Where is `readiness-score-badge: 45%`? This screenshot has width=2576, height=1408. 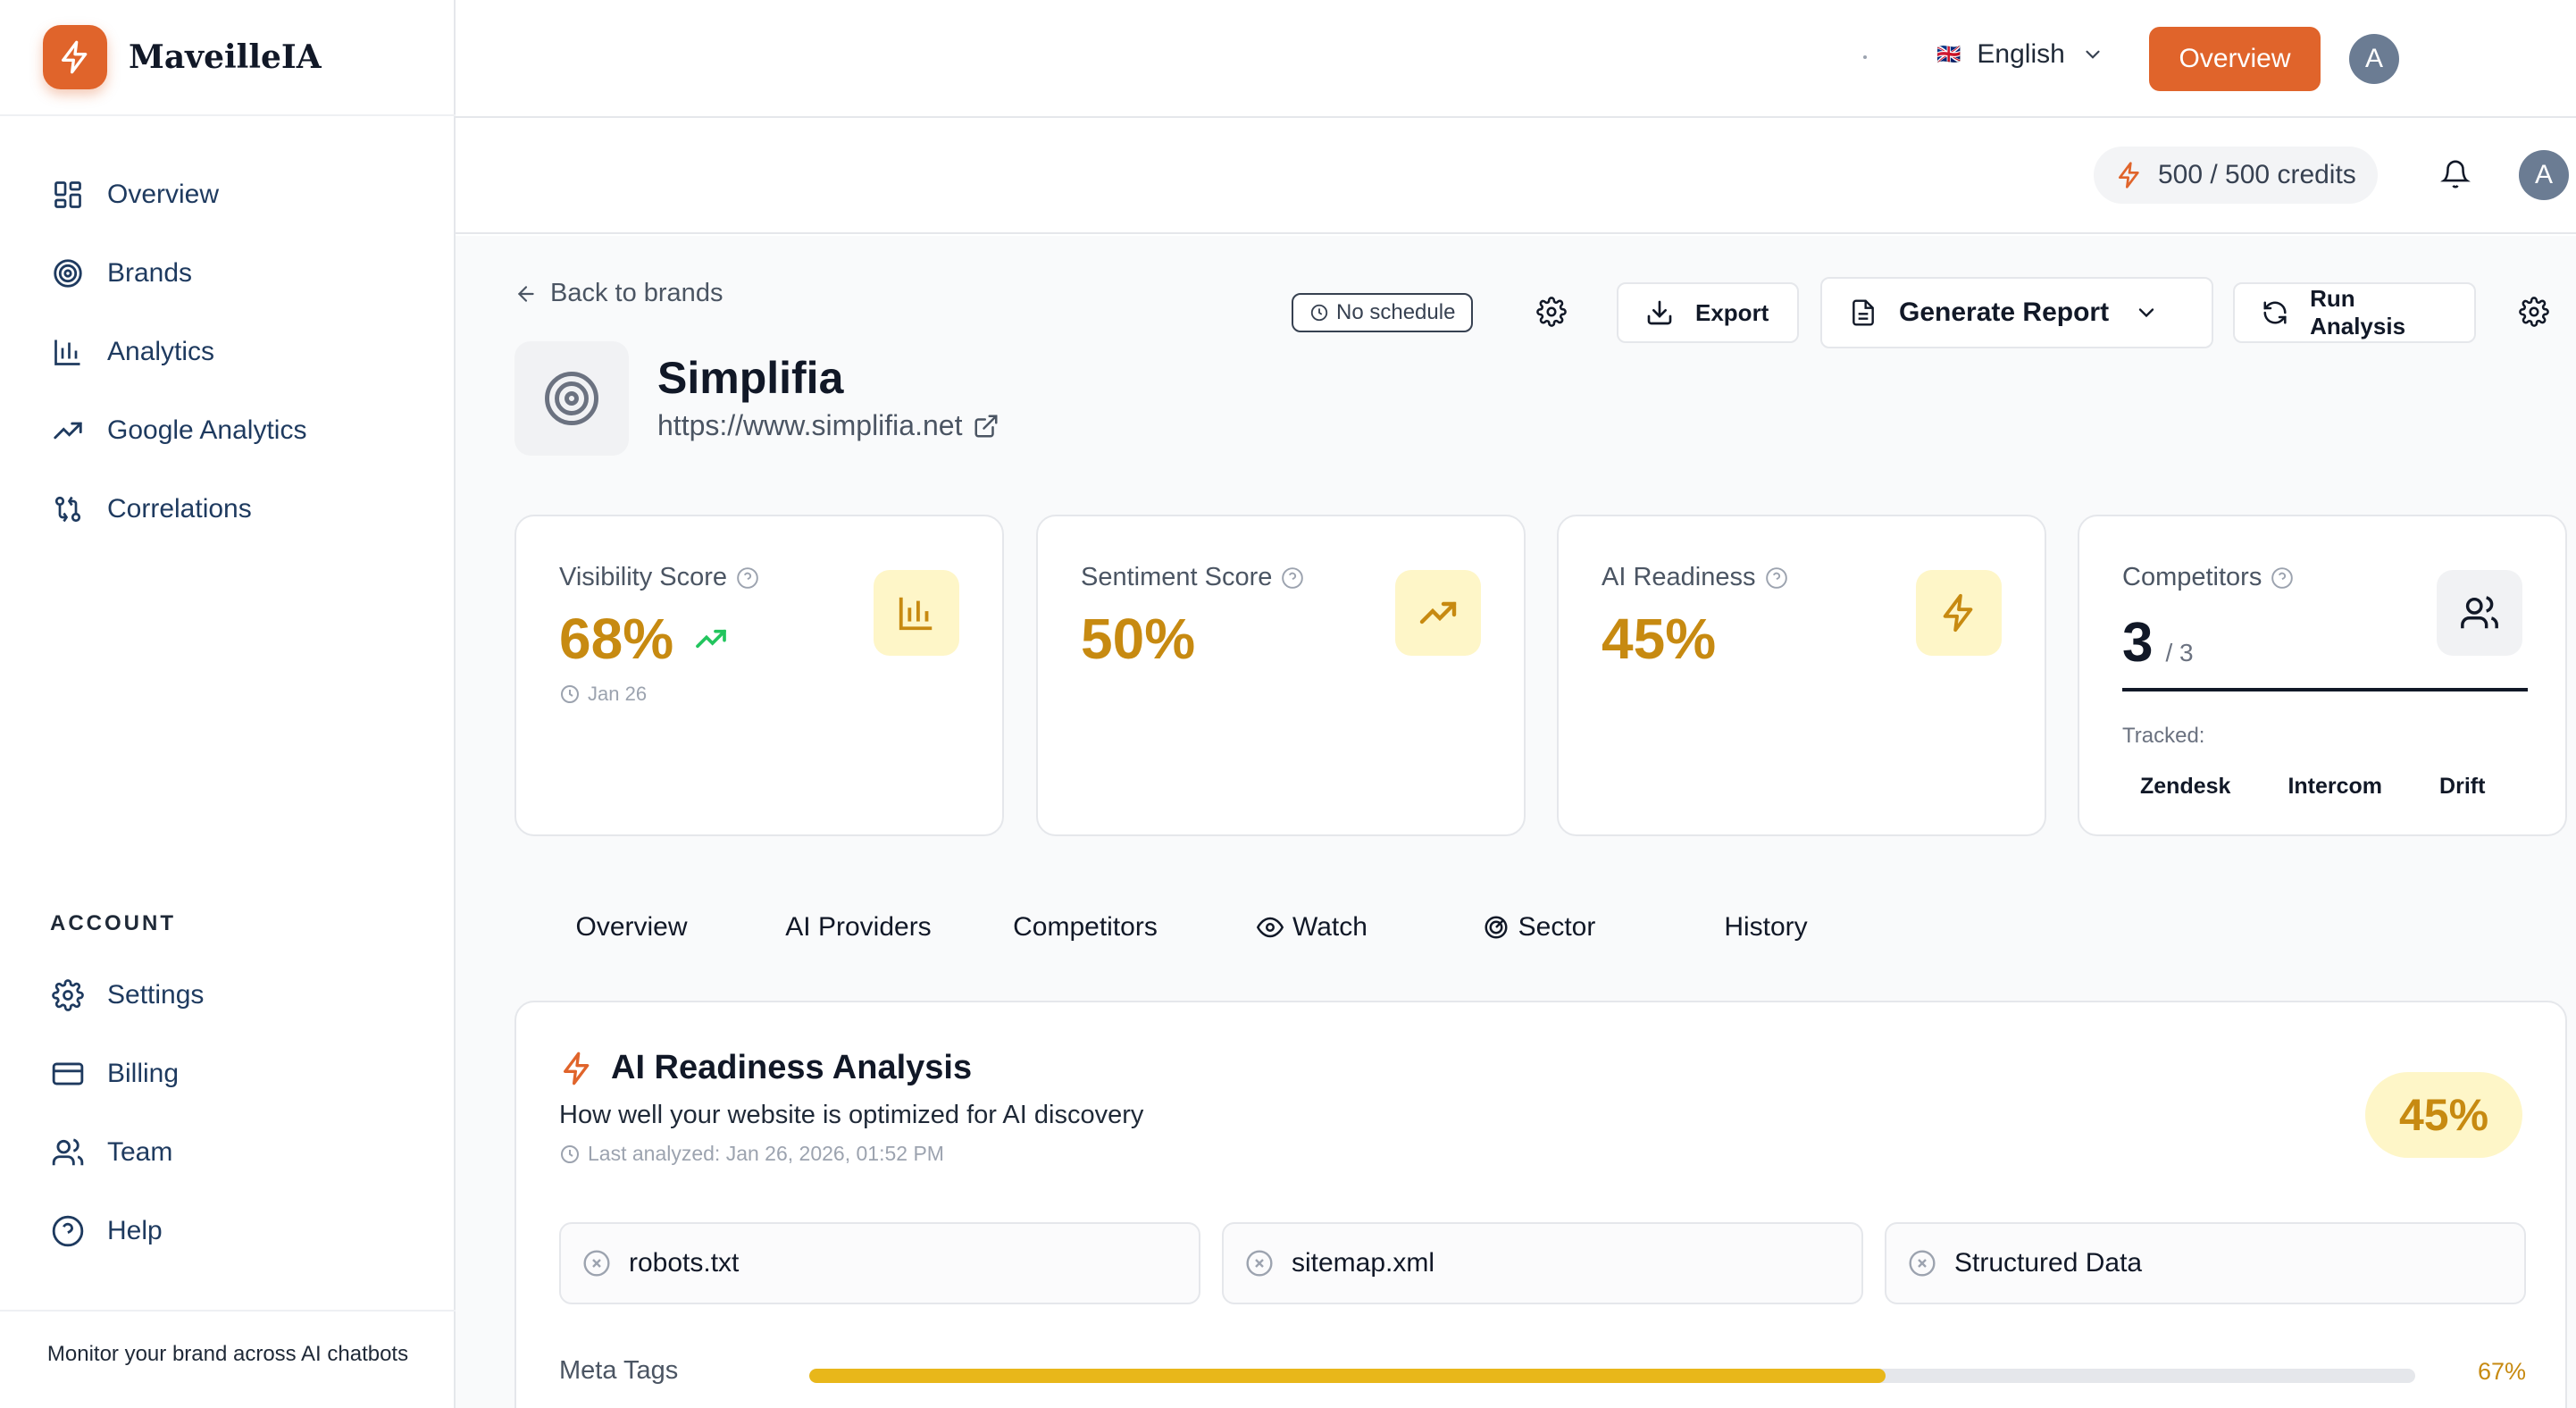
readiness-score-badge: 45% is located at coordinates (2444, 1115).